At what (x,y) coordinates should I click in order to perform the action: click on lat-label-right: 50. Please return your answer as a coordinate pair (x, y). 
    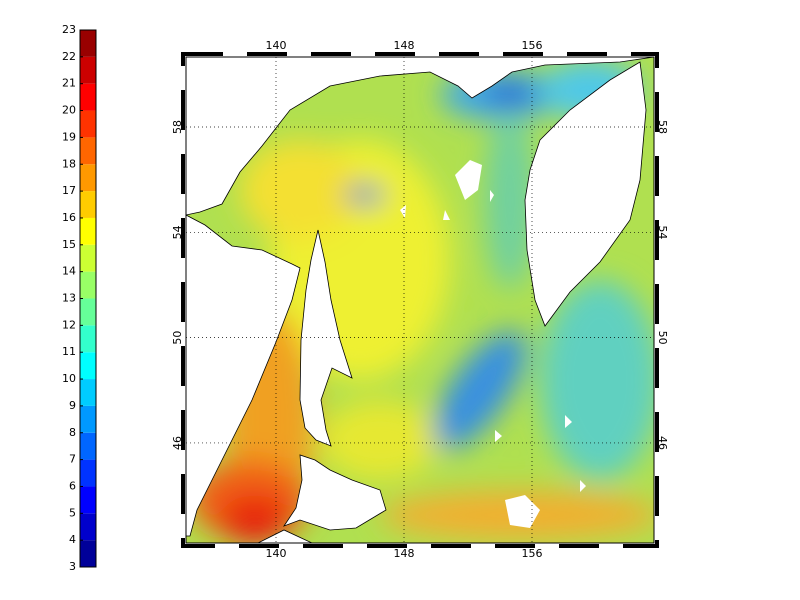
    Looking at the image, I should click on (662, 338).